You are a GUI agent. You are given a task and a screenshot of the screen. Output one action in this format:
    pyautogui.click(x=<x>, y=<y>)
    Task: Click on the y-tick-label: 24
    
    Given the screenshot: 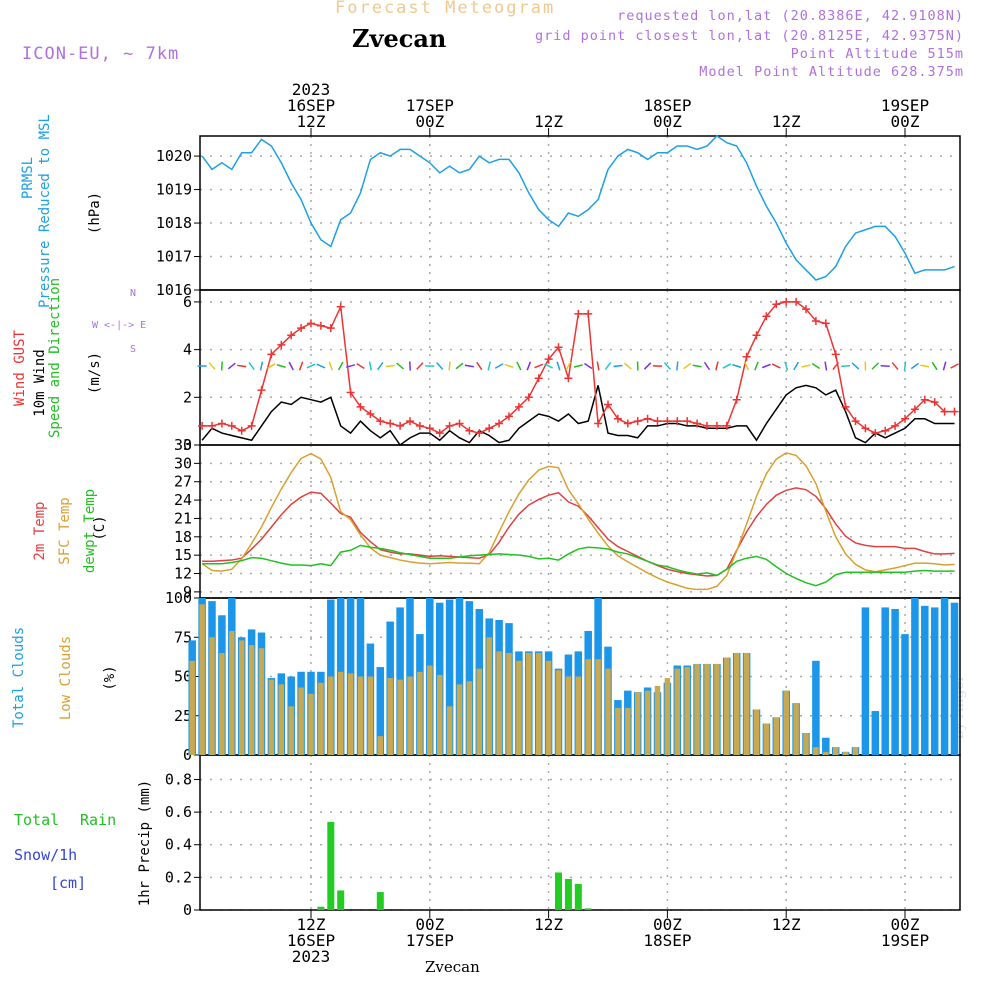 What is the action you would take?
    pyautogui.click(x=183, y=500)
    